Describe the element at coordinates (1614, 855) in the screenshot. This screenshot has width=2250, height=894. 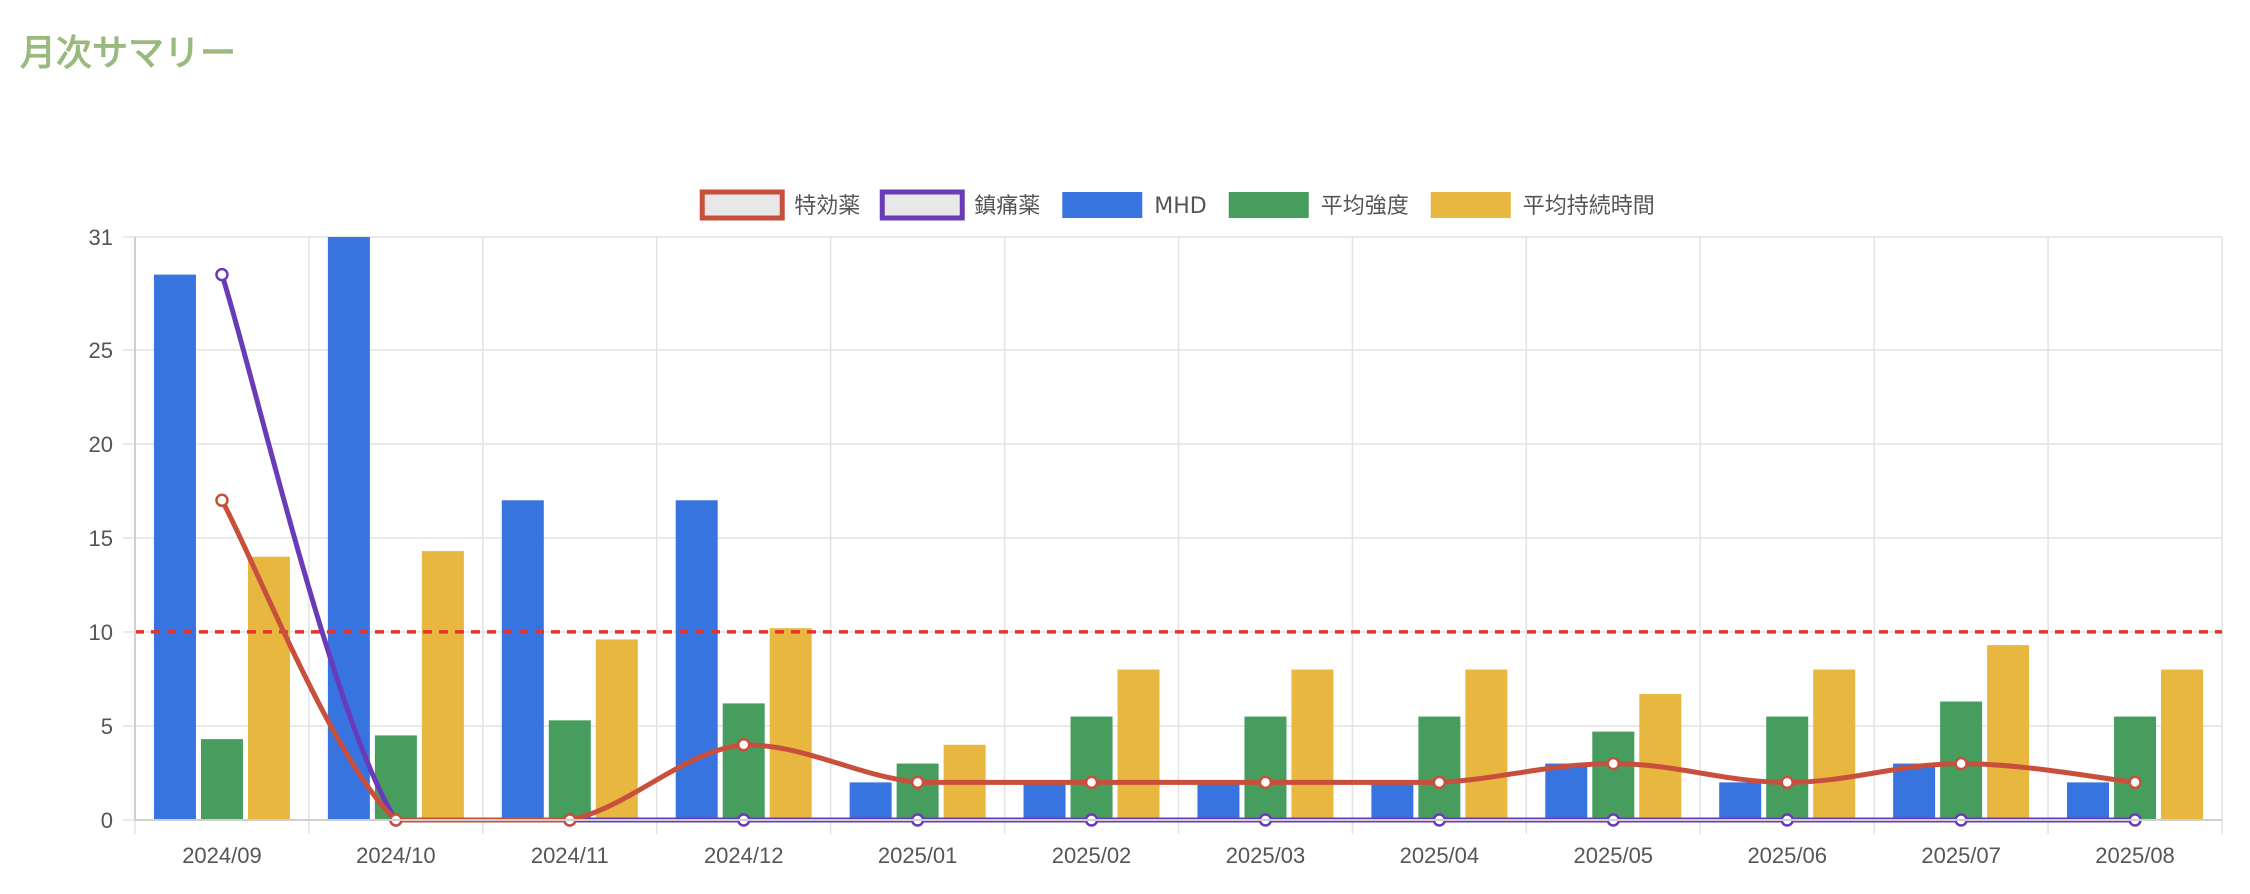
I see `x-tick-label: 2025/05` at that location.